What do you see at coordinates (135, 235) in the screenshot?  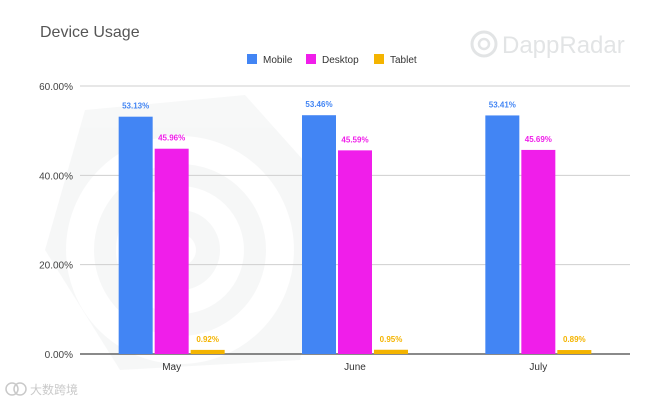 I see `bar-mobile-may` at bounding box center [135, 235].